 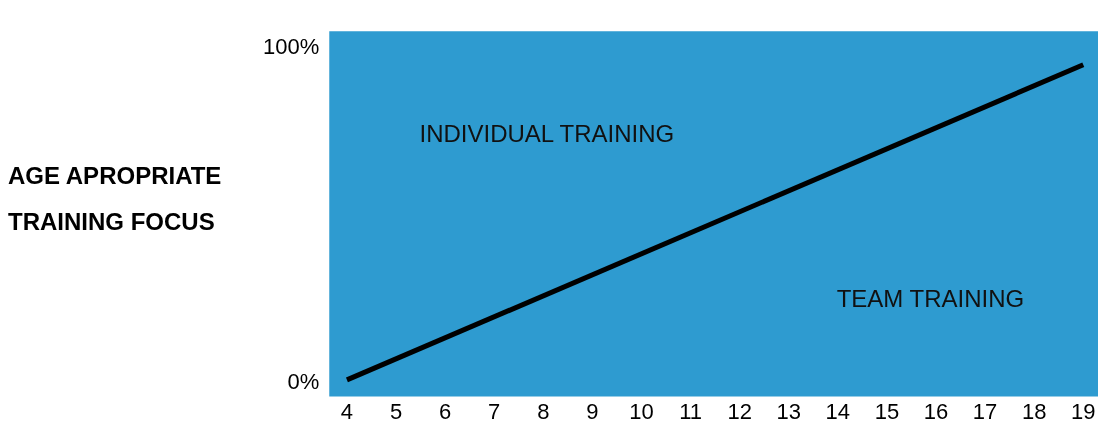 I want to click on x-tick-label: 19, so click(x=1083, y=411).